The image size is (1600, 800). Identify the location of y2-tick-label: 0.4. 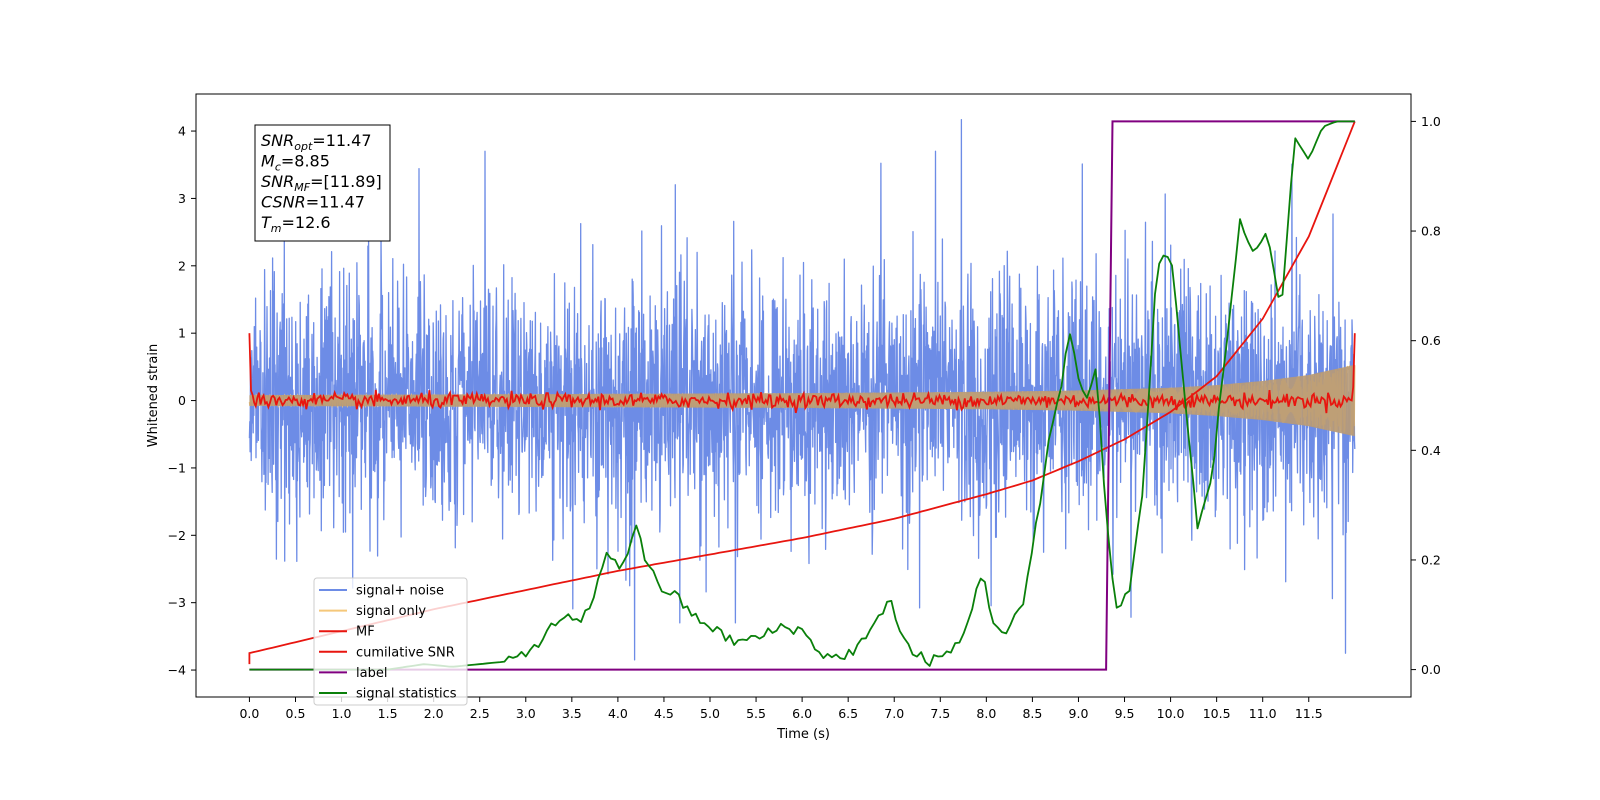
(1431, 450).